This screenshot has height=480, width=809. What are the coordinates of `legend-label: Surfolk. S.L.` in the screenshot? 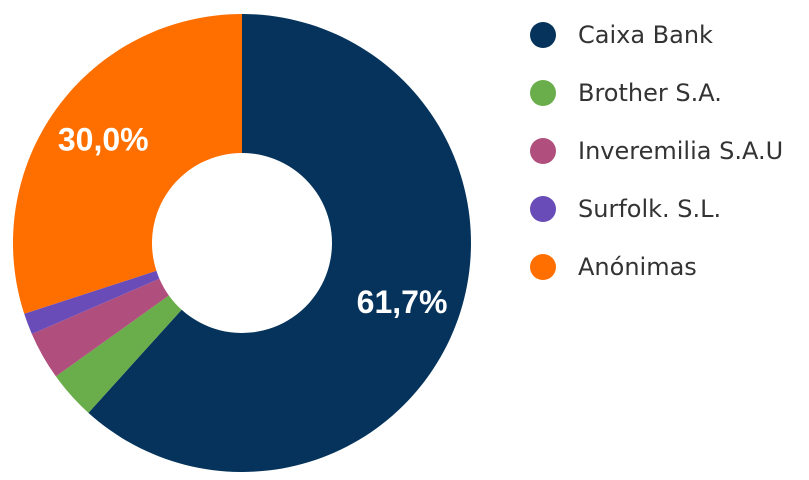 It's located at (650, 209).